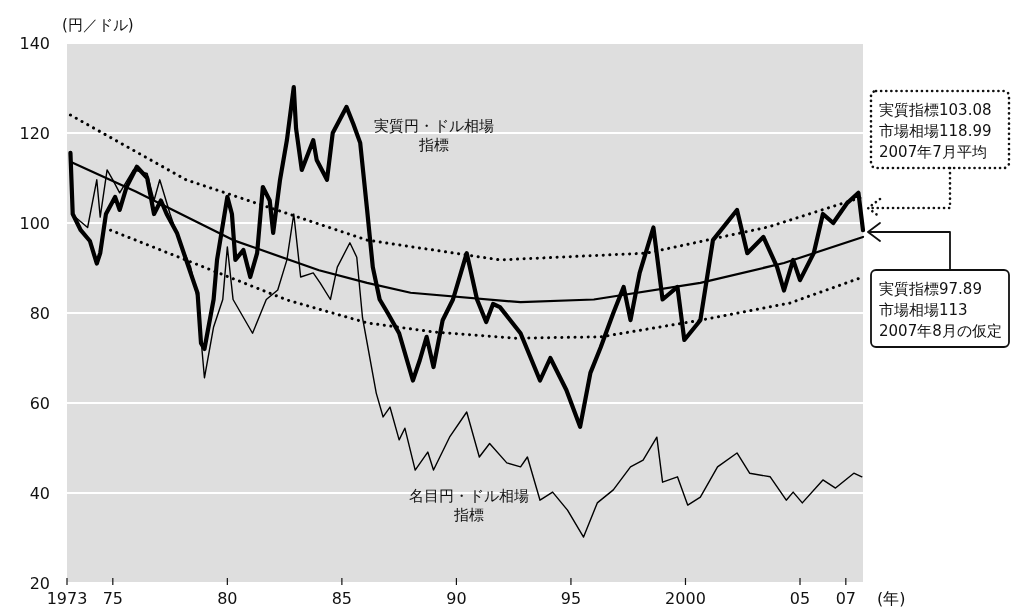 Image resolution: width=1016 pixels, height=615 pixels. What do you see at coordinates (98, 25) in the screenshot?
I see `ylabel: (円／ドル)` at bounding box center [98, 25].